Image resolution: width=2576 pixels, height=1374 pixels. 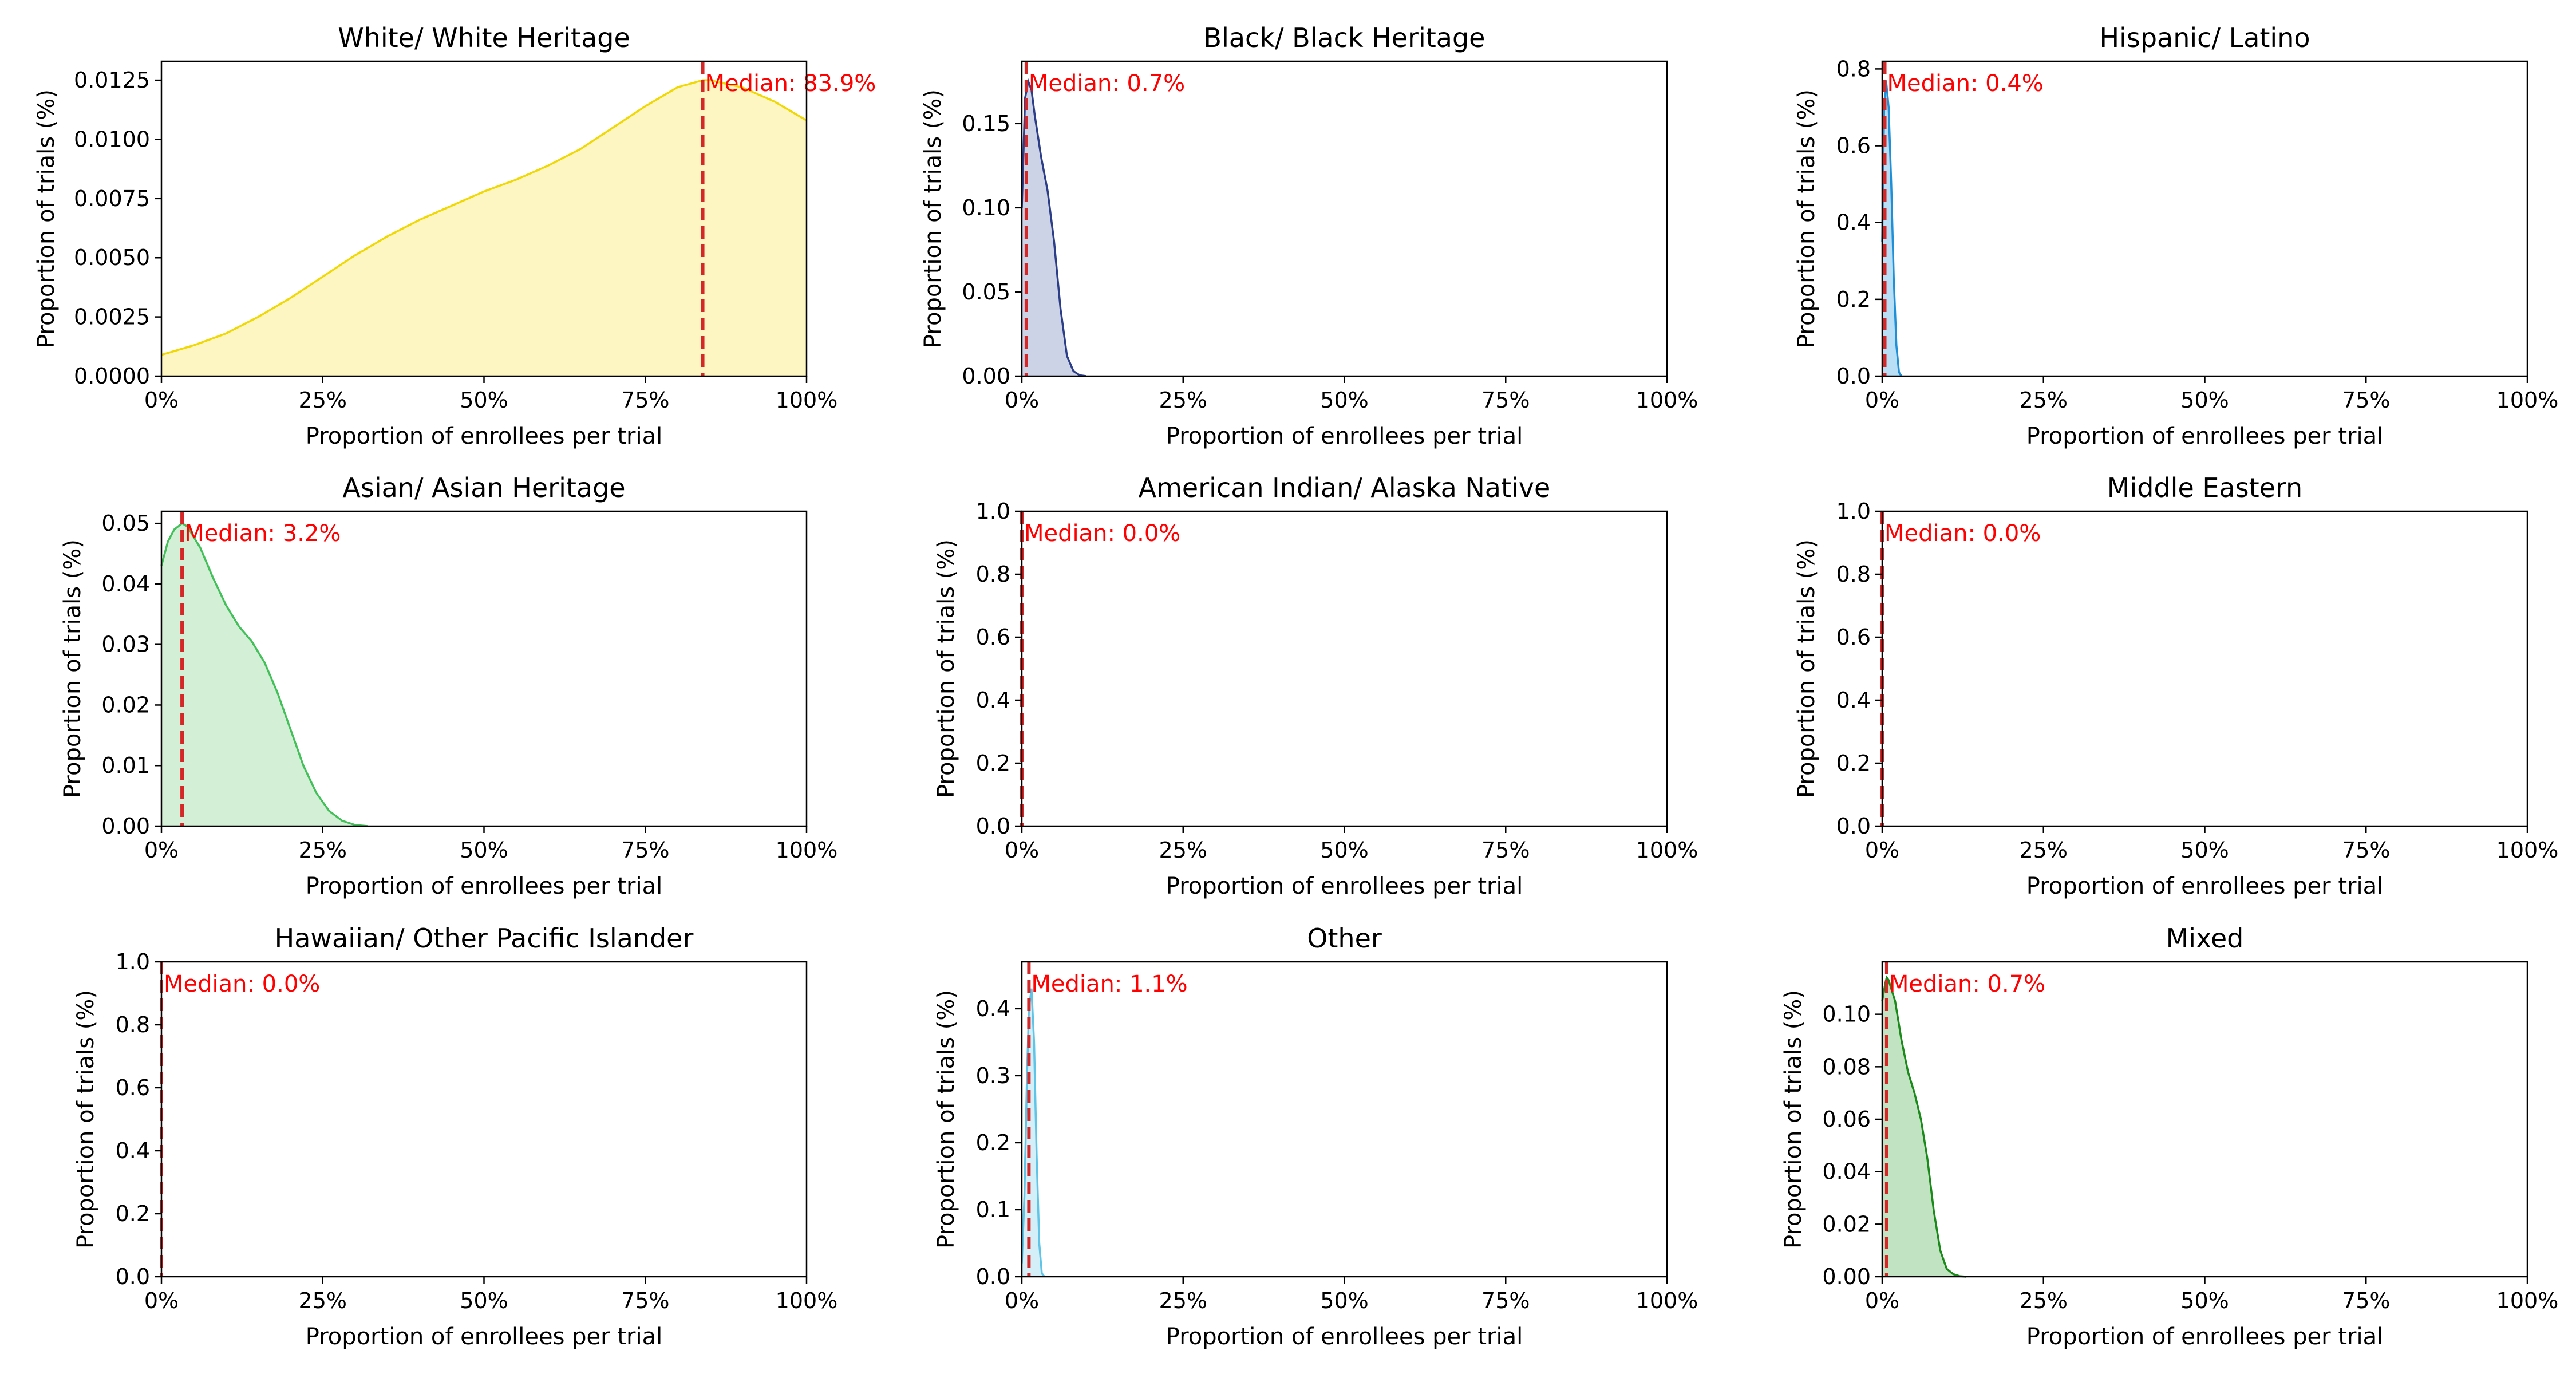 I want to click on chart-title: American Indian/ Alaska Native, so click(x=1345, y=487).